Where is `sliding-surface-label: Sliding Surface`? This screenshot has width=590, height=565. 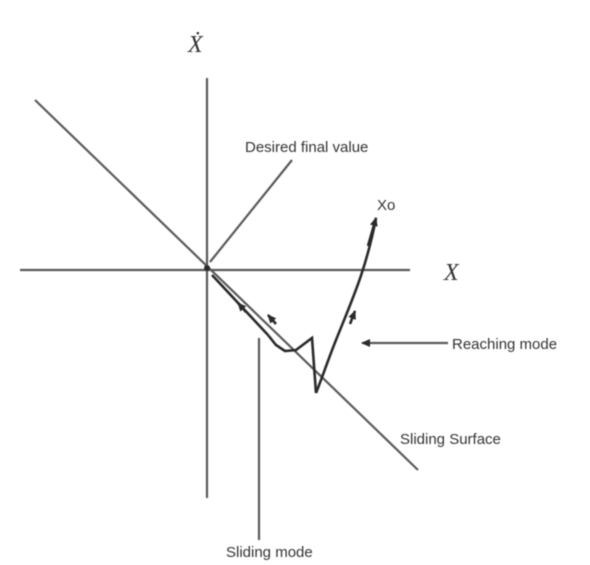
sliding-surface-label: Sliding Surface is located at coordinates (450, 439).